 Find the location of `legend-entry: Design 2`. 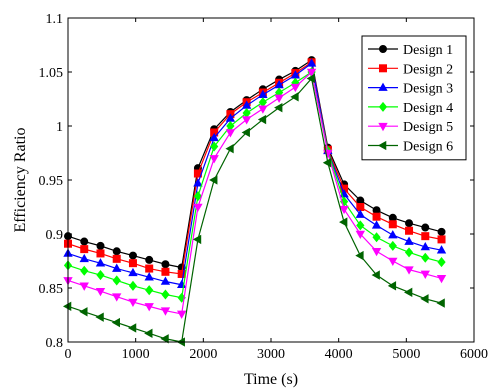

legend-entry: Design 2 is located at coordinates (410, 69).